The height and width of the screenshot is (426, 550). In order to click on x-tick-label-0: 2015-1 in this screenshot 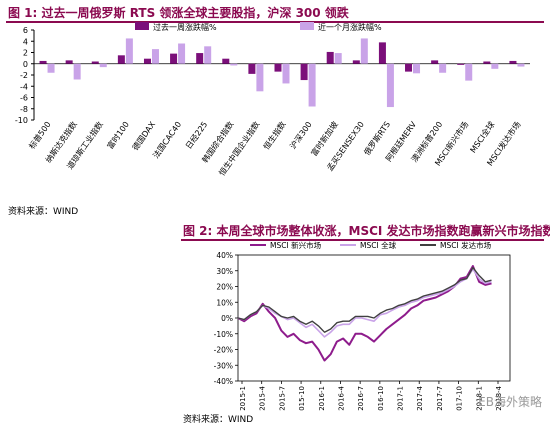, I will do `click(243, 398)`.